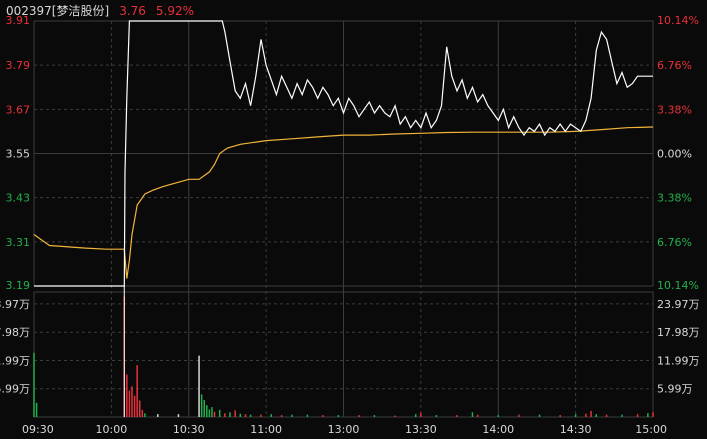  I want to click on volume-axis-label-left: 17.98万, so click(15, 332).